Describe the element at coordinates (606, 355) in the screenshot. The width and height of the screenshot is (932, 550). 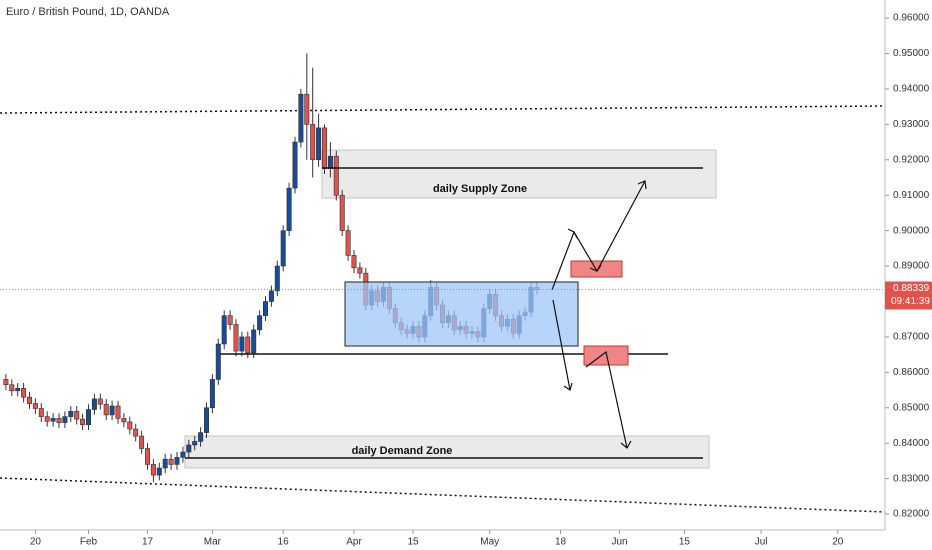
I see `breakdown-box` at that location.